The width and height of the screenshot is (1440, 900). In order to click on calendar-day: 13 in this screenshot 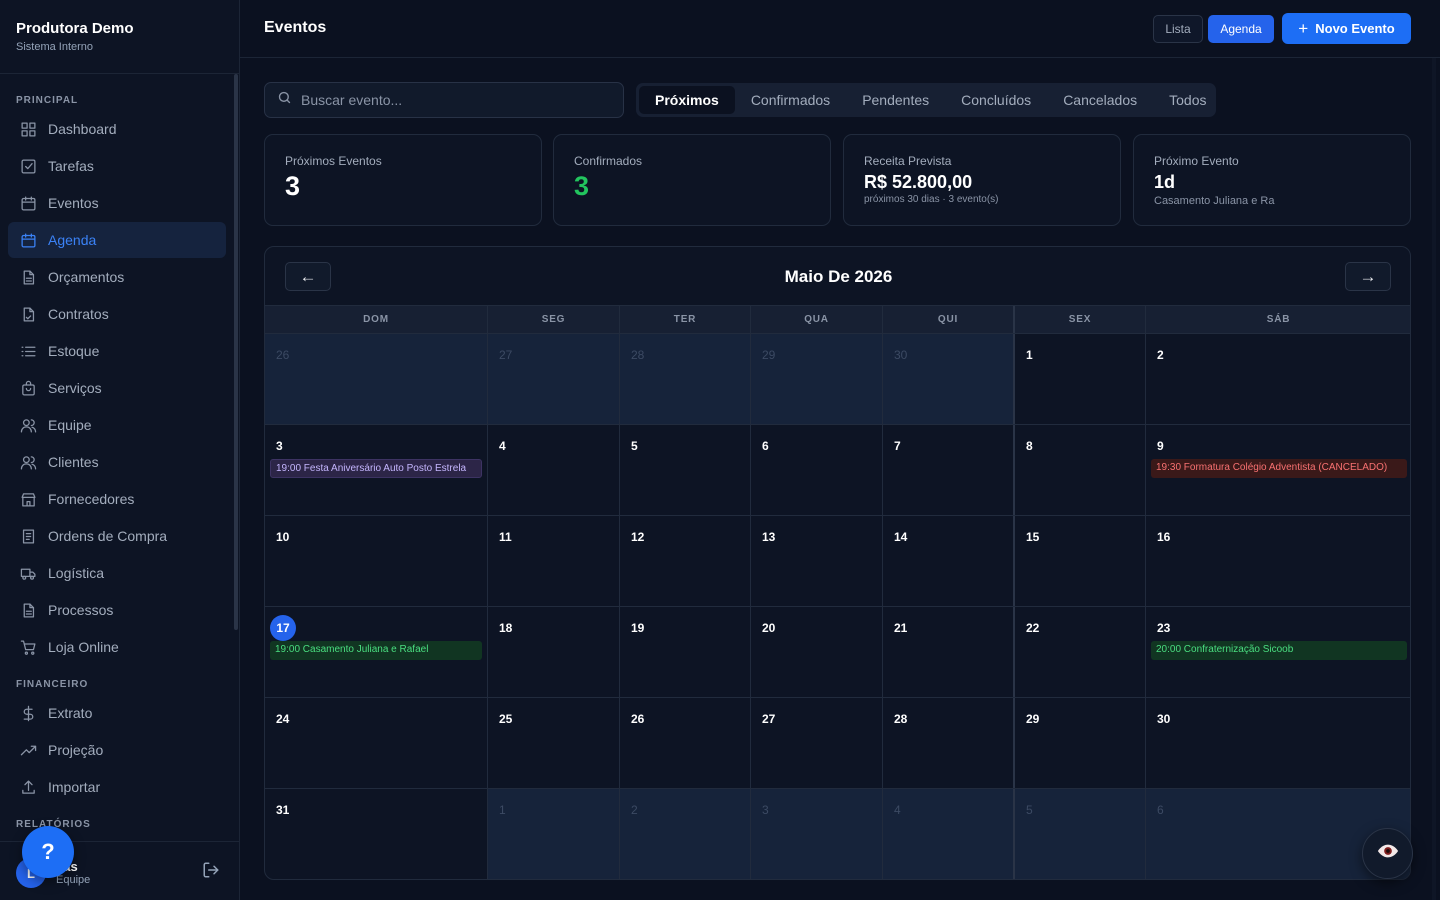, I will do `click(817, 561)`.